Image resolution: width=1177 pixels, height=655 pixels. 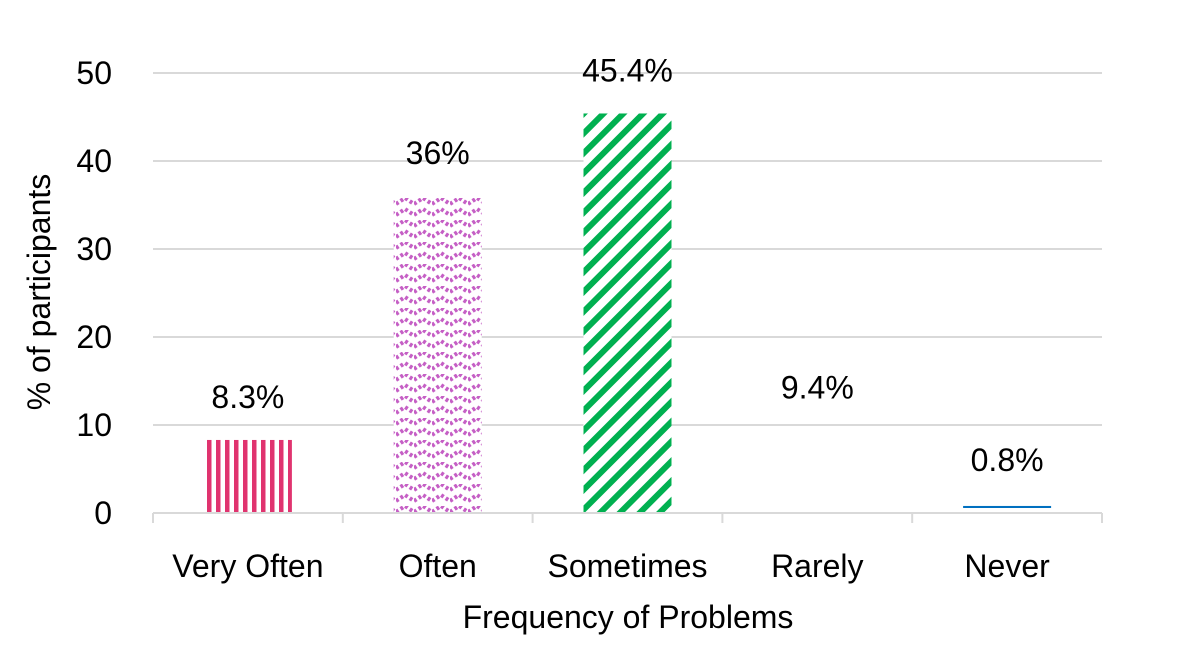 I want to click on data-label: 36%, so click(x=438, y=153).